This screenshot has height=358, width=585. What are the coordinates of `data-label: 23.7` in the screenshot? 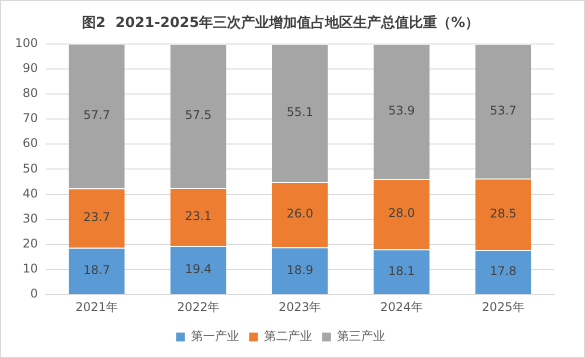 It's located at (96, 217).